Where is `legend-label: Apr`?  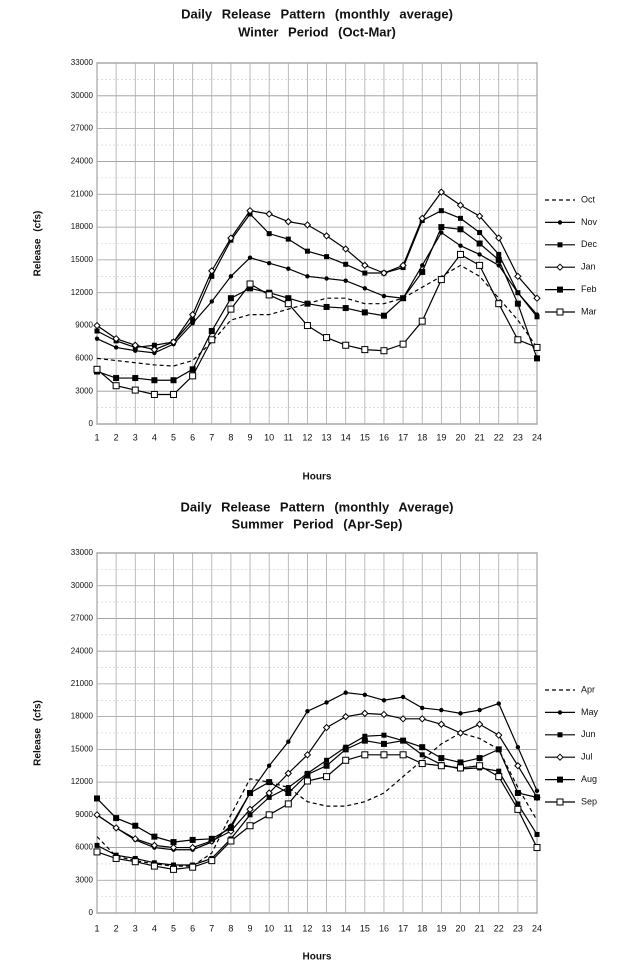 legend-label: Apr is located at coordinates (588, 689).